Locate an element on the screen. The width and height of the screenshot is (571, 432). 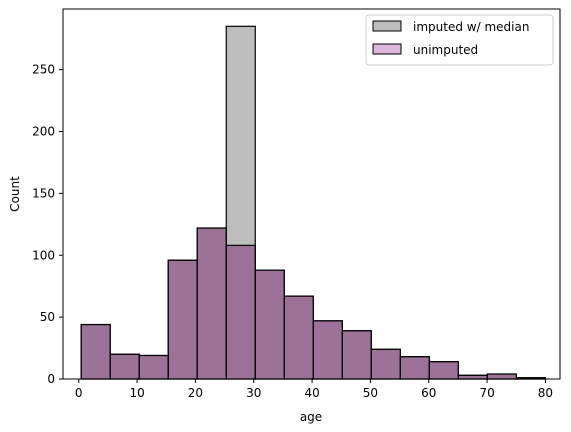
y-tick-label: 250 is located at coordinates (43, 70).